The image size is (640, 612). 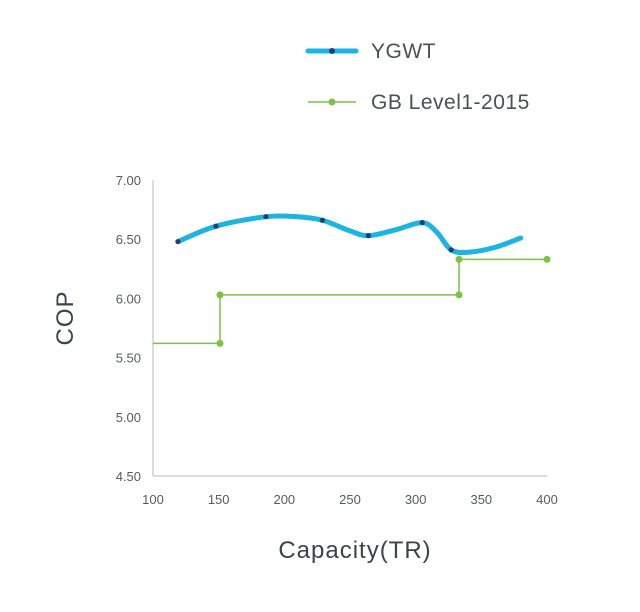 What do you see at coordinates (284, 499) in the screenshot?
I see `x-tick-label: 200` at bounding box center [284, 499].